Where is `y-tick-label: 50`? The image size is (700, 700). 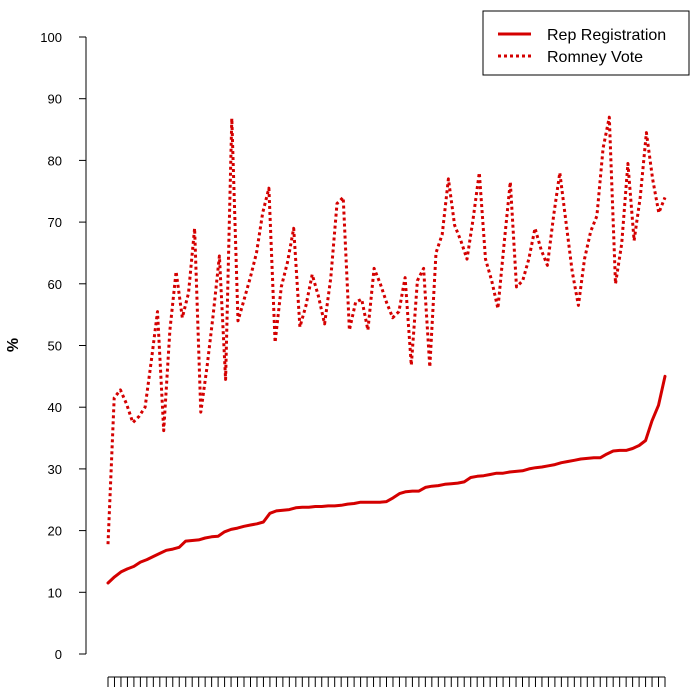
y-tick-label: 50 is located at coordinates (55, 346).